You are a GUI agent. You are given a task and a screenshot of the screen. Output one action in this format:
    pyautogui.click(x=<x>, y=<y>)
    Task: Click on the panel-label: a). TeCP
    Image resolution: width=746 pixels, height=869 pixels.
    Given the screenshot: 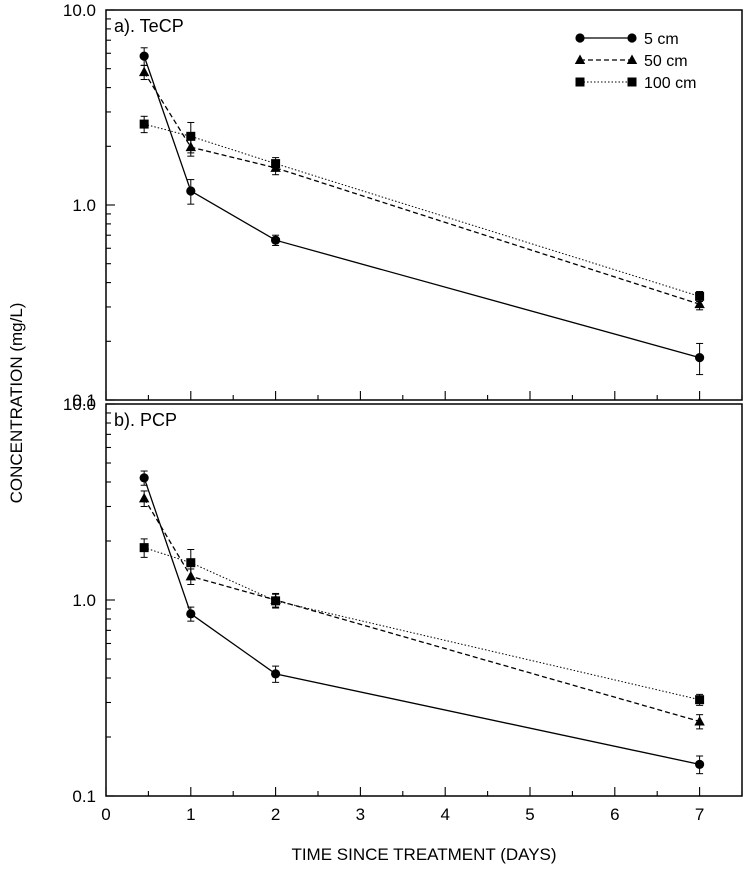 What is the action you would take?
    pyautogui.click(x=149, y=26)
    